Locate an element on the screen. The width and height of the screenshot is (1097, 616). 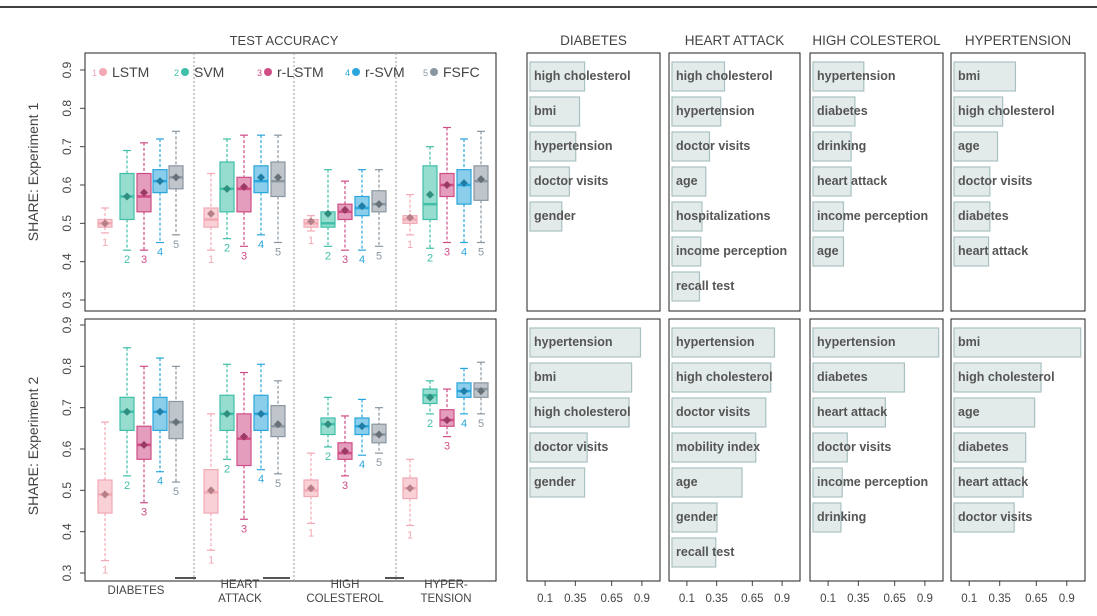
x-tick-label: 0.1 is located at coordinates (828, 599).